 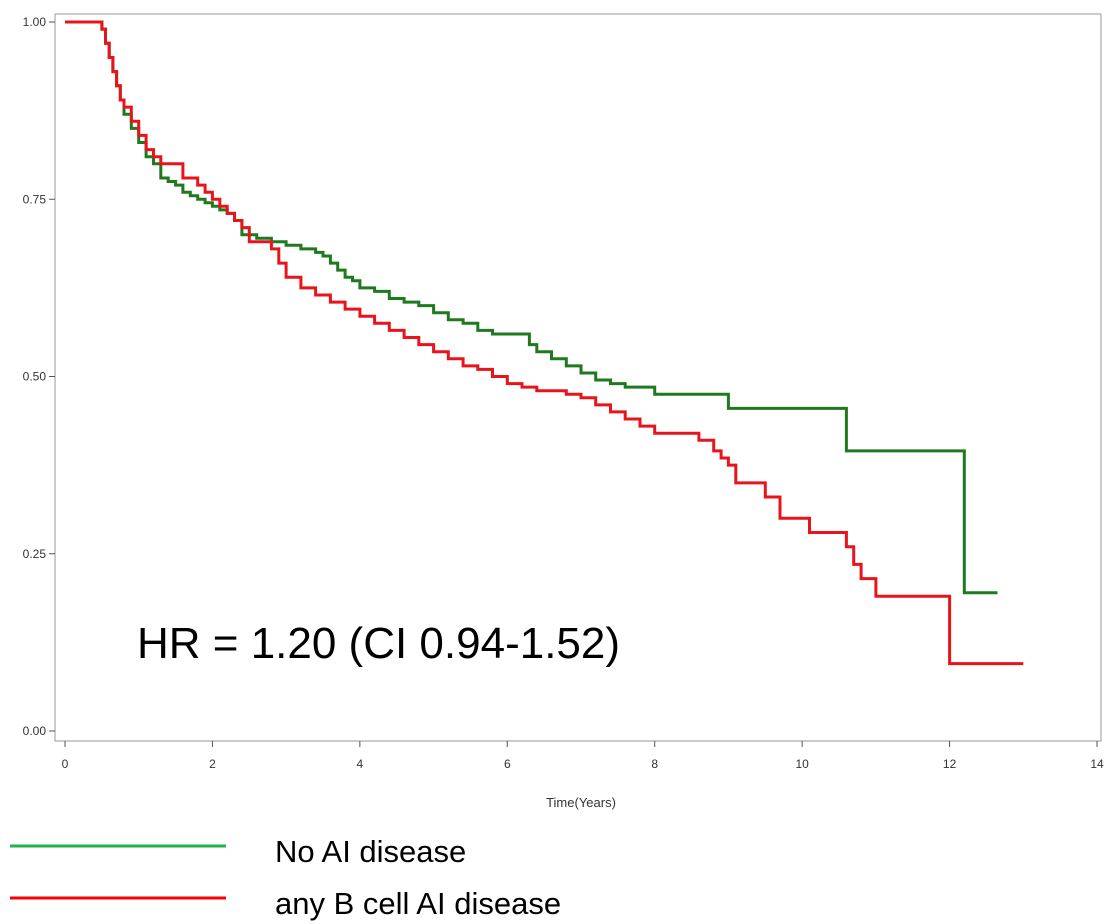 I want to click on x-tick-label: 12, so click(x=950, y=764).